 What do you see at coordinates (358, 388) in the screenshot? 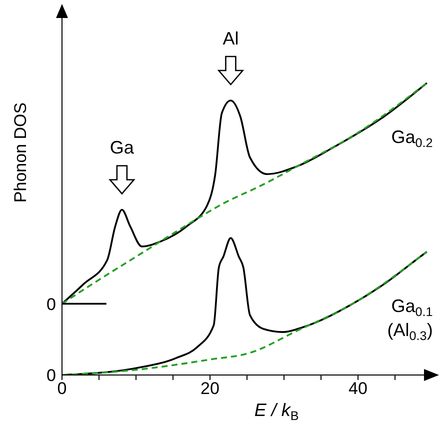
I see `x-tick-label: 40` at bounding box center [358, 388].